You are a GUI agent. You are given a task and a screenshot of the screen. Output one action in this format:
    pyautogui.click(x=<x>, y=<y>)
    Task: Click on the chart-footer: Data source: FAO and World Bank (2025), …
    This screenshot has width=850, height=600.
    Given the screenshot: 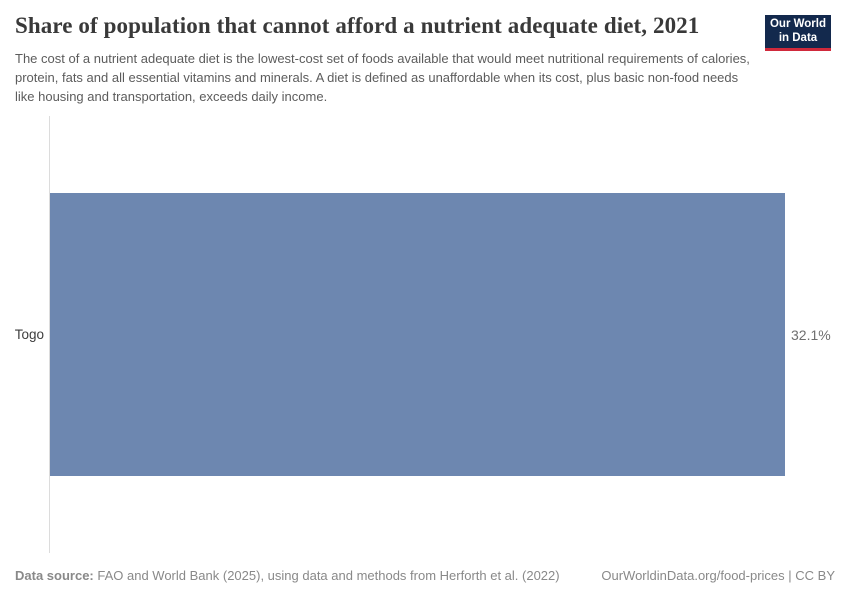 What is the action you would take?
    pyautogui.click(x=425, y=575)
    